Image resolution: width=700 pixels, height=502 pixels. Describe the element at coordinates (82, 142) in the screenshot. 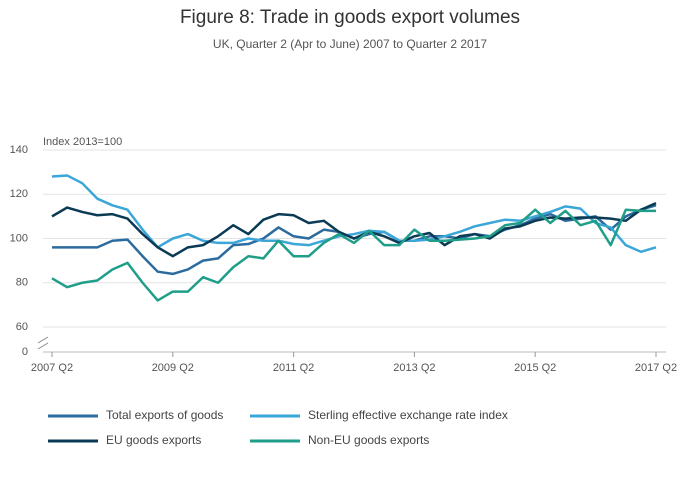

I see `y-axis-label: Index 2013=100` at that location.